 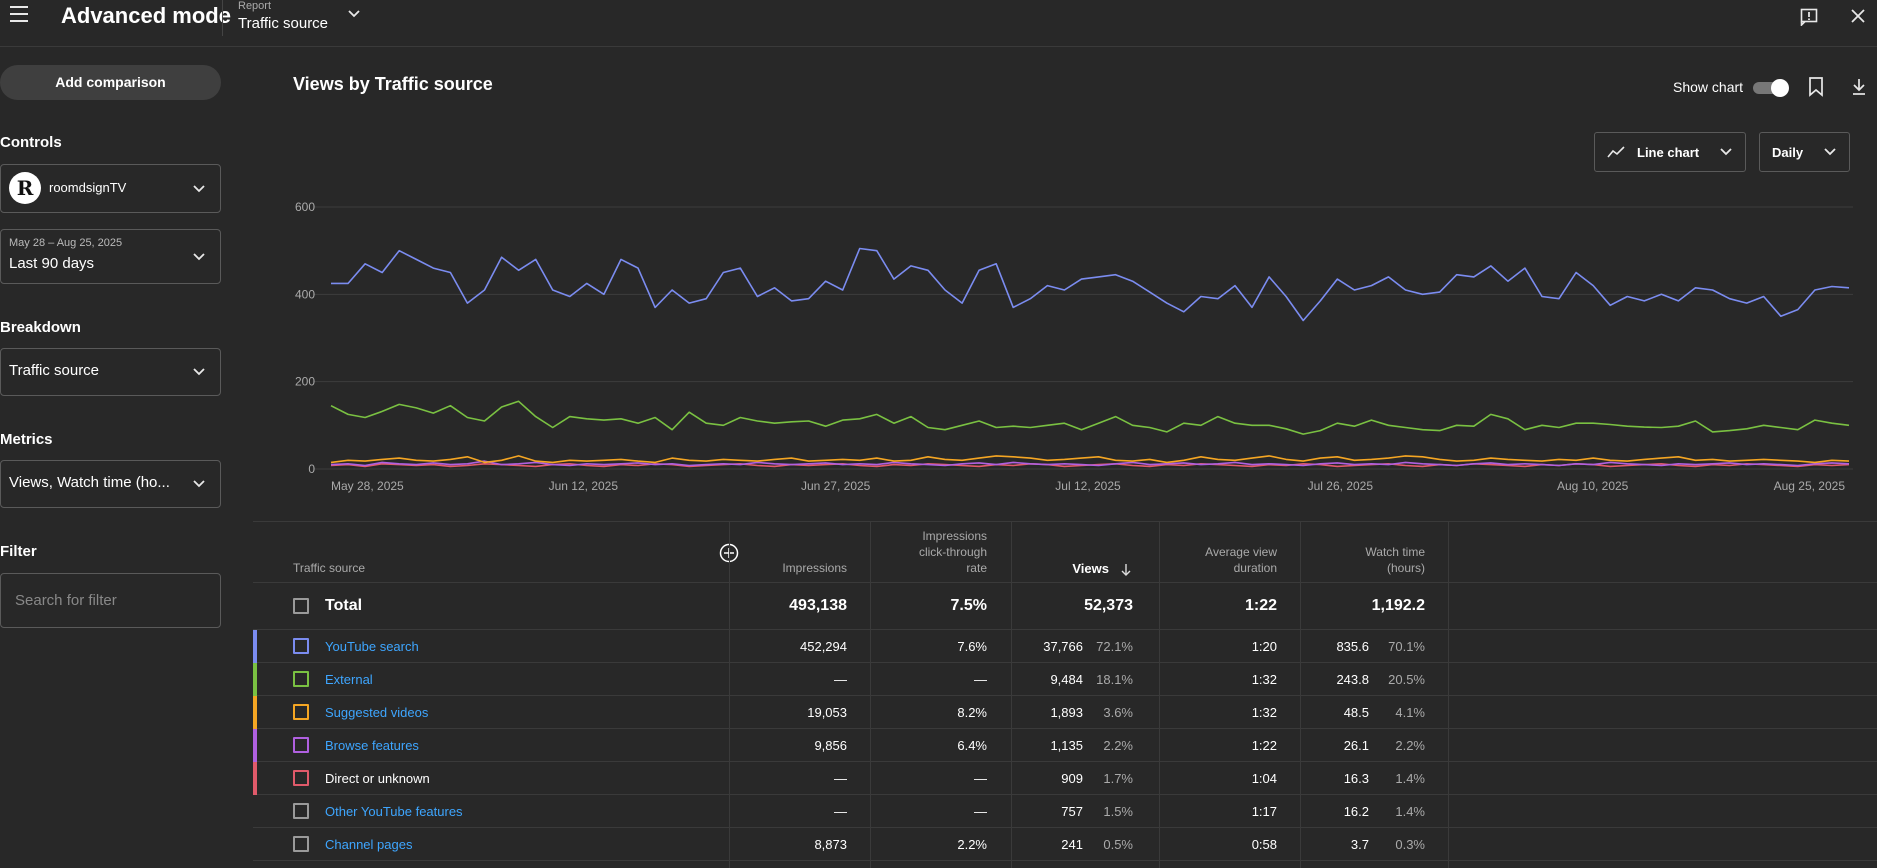 What do you see at coordinates (1072, 844) in the screenshot?
I see `views-cell: 241` at bounding box center [1072, 844].